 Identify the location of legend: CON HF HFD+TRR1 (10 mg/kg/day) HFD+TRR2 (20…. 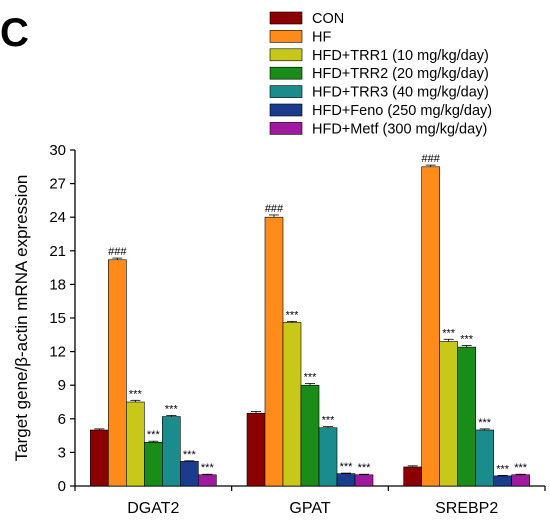
(380, 74).